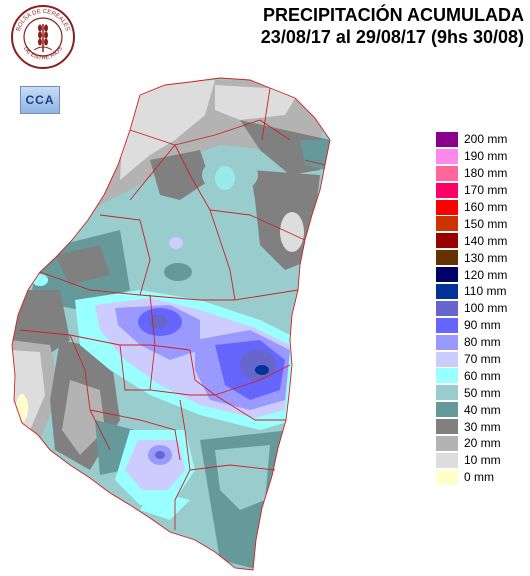 The height and width of the screenshot is (576, 530). What do you see at coordinates (486, 308) in the screenshot?
I see `legend-label: 100 mm` at bounding box center [486, 308].